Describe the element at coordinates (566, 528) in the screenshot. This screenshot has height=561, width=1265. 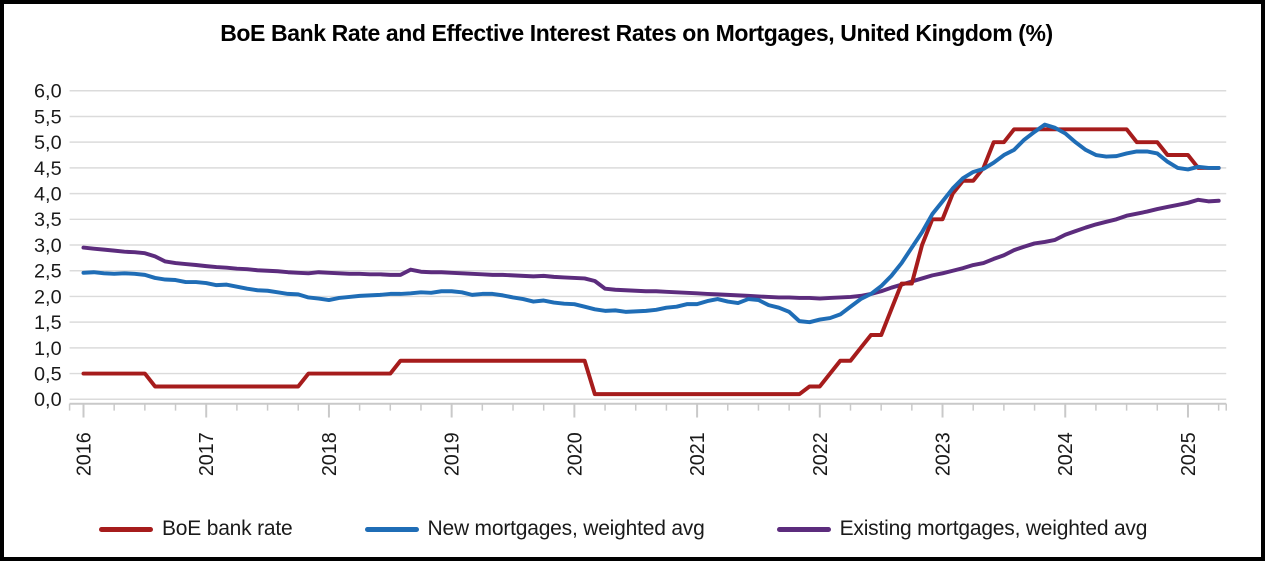
I see `legend-label-new-mortgages: New mortgages, weighted avg` at that location.